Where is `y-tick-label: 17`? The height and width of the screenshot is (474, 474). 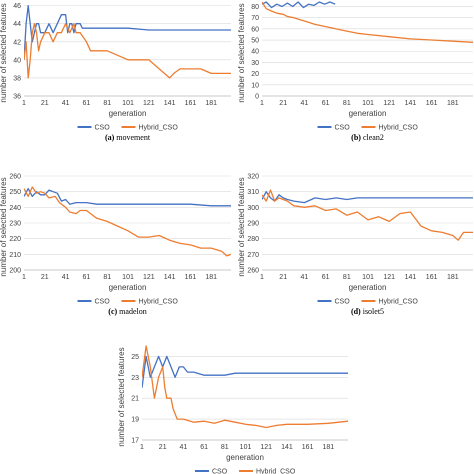
y-tick-label: 17 is located at coordinates (135, 441).